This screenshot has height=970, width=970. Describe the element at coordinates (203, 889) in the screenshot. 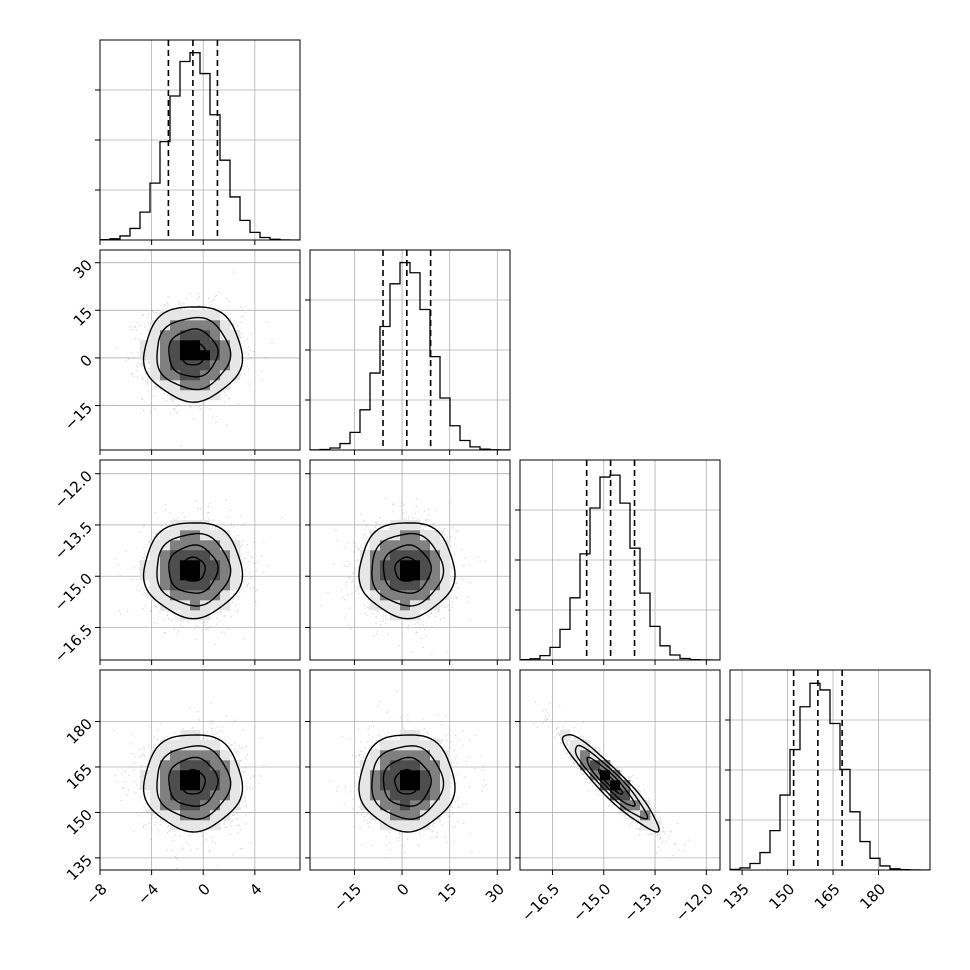

I see `xtick-label-p0-2: 0` at that location.